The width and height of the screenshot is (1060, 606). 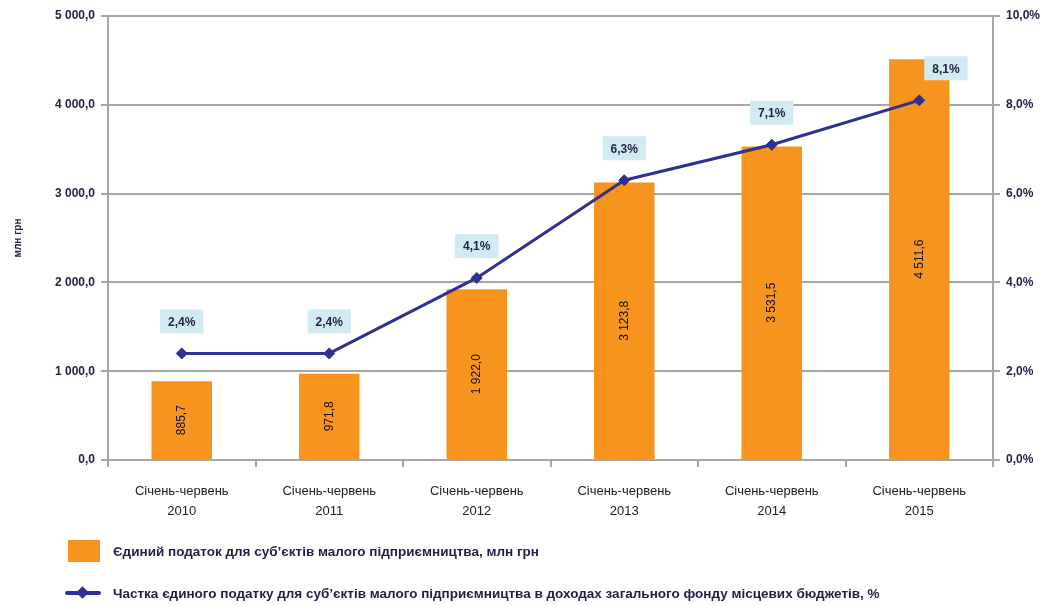 I want to click on x-tick-label: Січень-червень 2013, so click(x=624, y=500).